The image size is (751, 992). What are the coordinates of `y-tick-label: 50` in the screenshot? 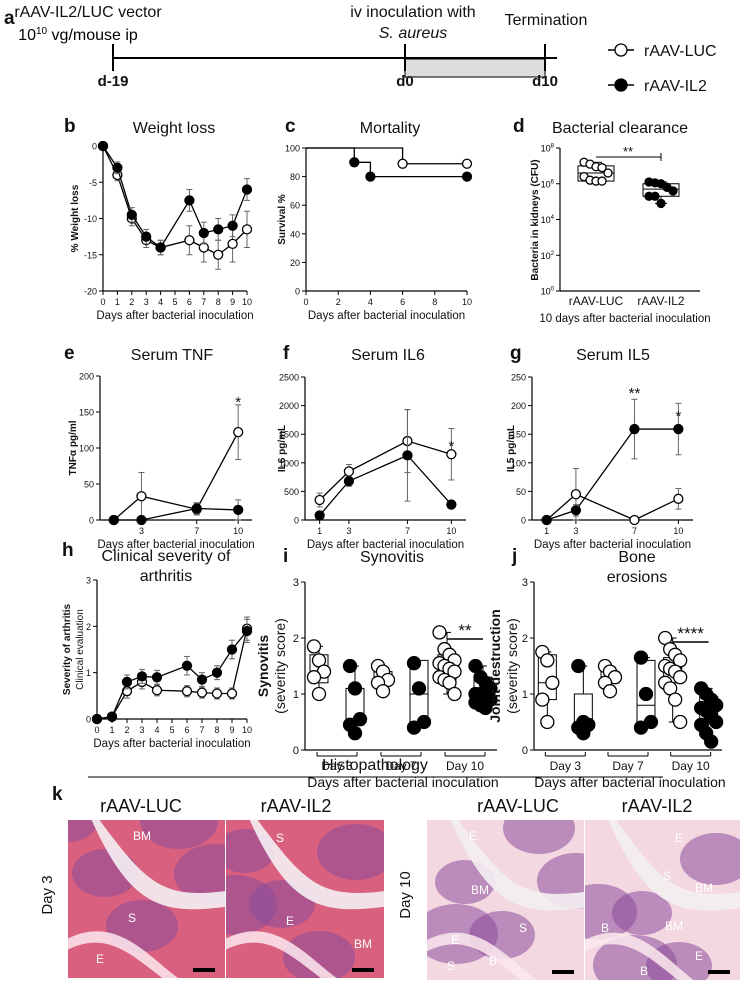 It's located at (89, 485).